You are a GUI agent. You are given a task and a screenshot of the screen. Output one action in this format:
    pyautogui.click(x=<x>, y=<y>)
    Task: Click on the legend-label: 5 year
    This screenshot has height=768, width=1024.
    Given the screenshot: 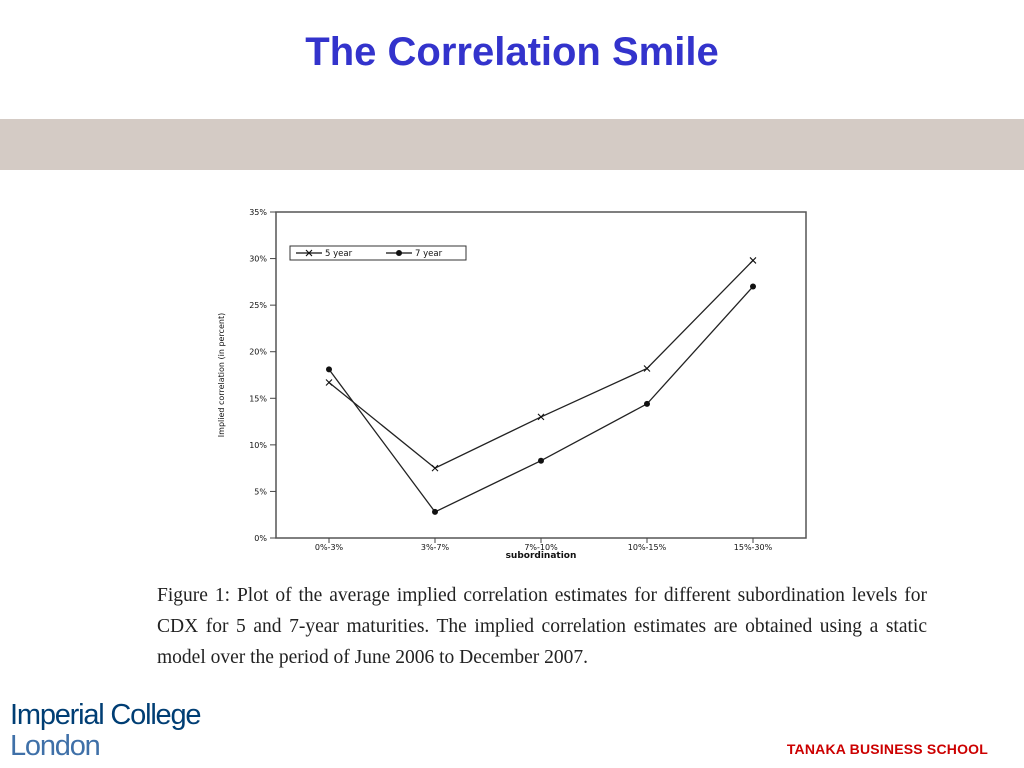 What is the action you would take?
    pyautogui.click(x=339, y=254)
    